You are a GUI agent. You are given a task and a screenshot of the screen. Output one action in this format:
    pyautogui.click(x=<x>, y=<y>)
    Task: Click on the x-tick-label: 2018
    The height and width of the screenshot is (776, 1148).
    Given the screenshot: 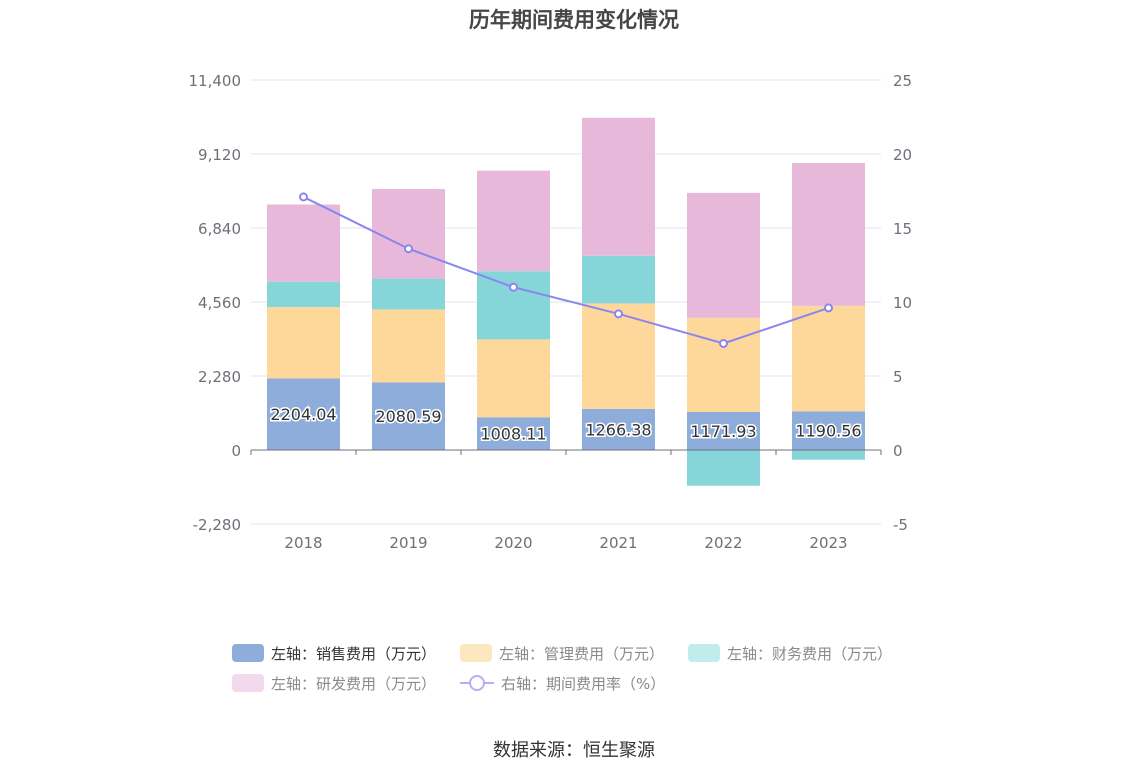 What is the action you would take?
    pyautogui.click(x=303, y=543)
    